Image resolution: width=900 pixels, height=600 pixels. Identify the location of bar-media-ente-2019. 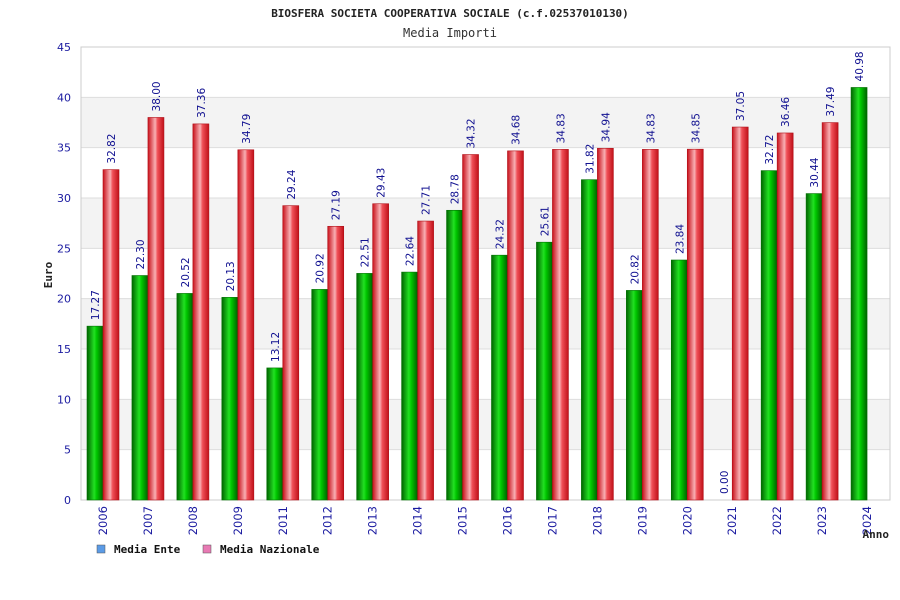
(634, 395).